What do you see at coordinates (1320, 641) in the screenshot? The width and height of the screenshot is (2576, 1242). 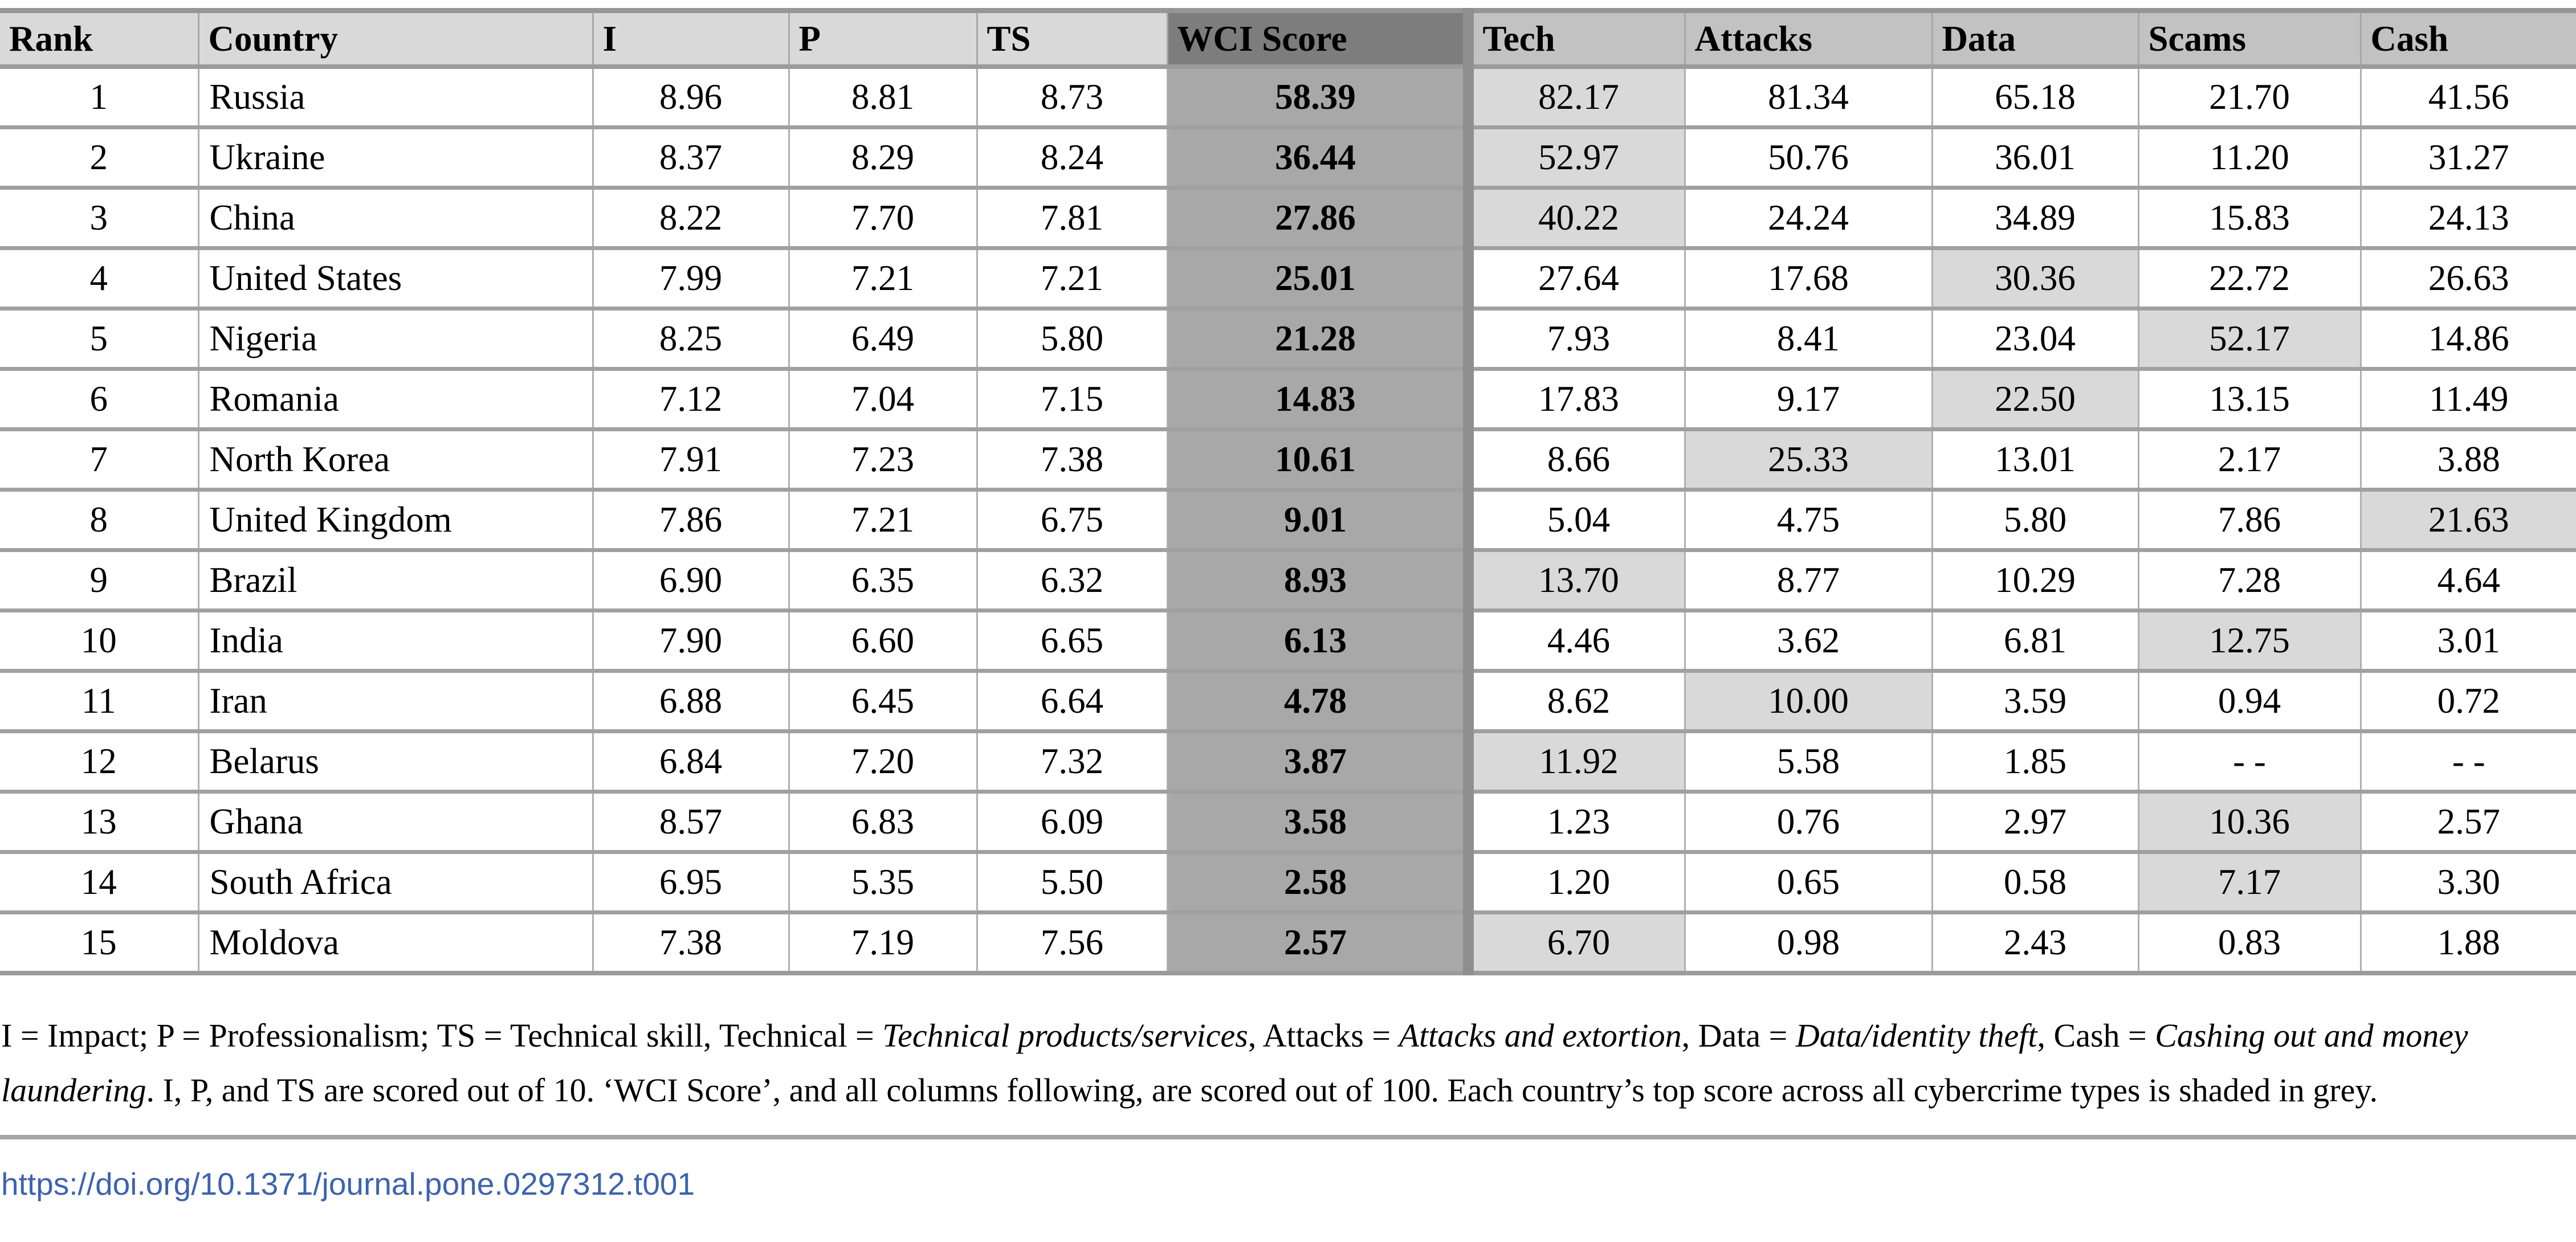 I see `cell-wci: 6.13` at bounding box center [1320, 641].